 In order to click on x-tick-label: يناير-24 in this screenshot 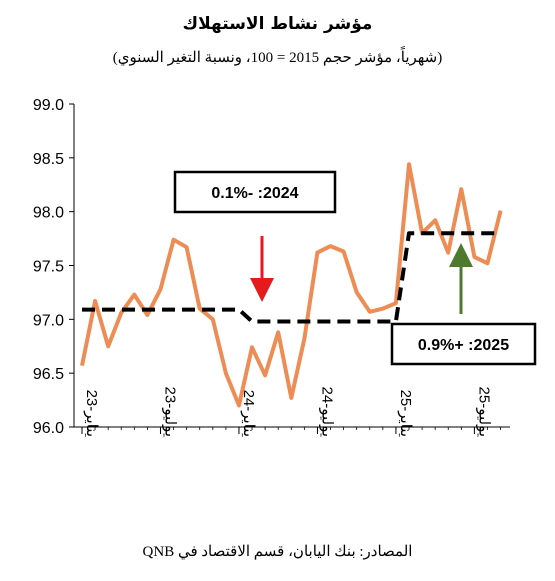, I will do `click(248, 413)`.